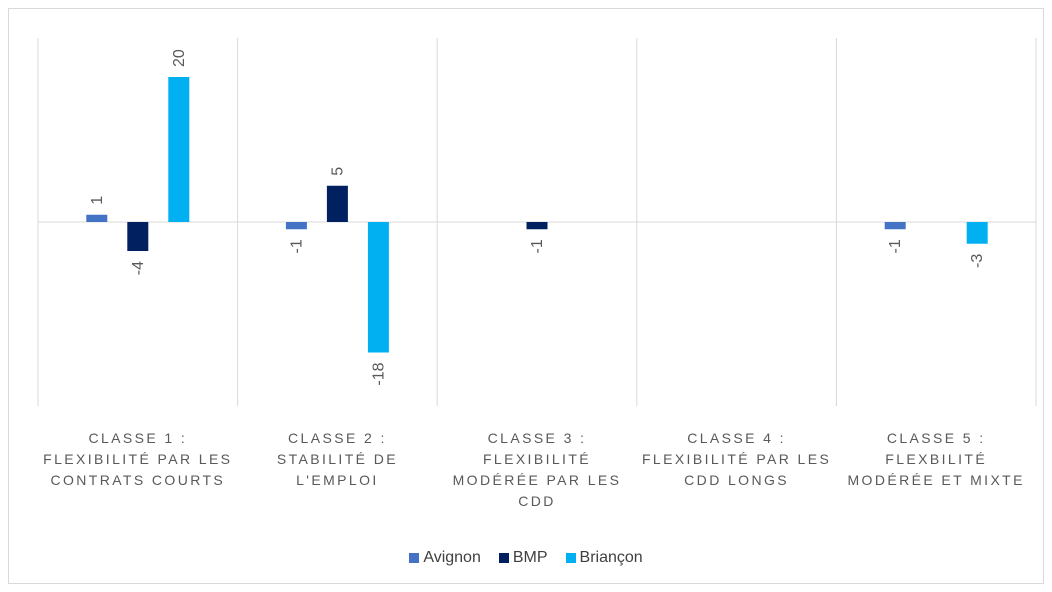 The width and height of the screenshot is (1052, 592). I want to click on legend: Avignon BMP Briançon, so click(526, 558).